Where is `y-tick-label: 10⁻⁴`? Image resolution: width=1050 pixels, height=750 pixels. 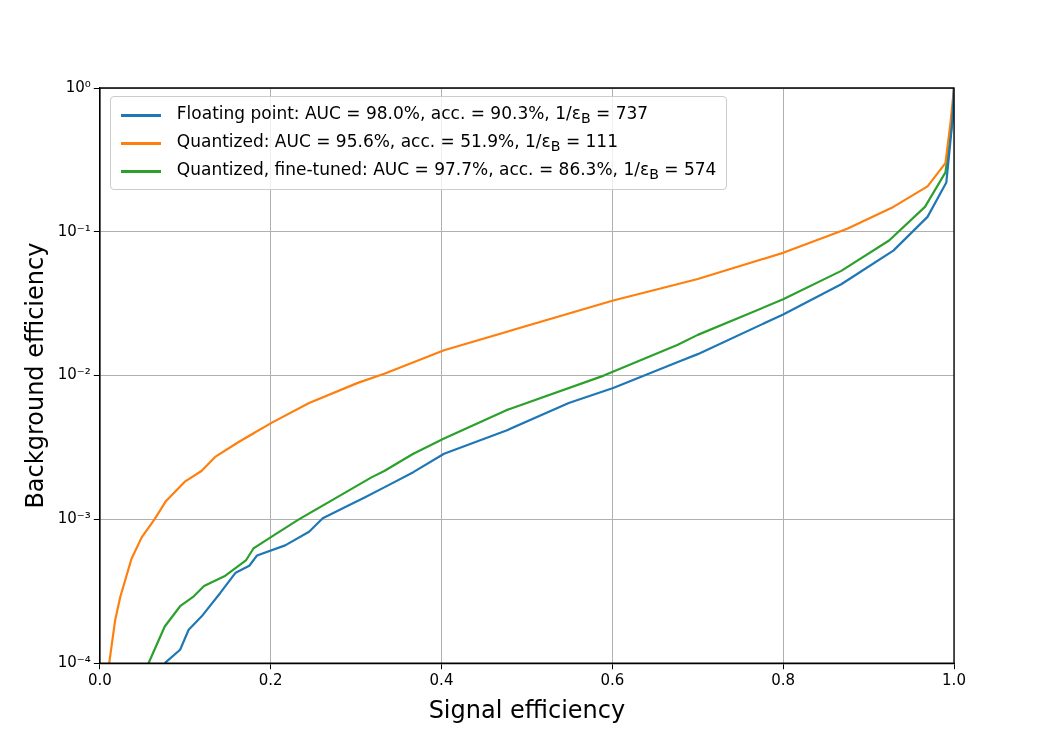 y-tick-label: 10⁻⁴ is located at coordinates (74, 662).